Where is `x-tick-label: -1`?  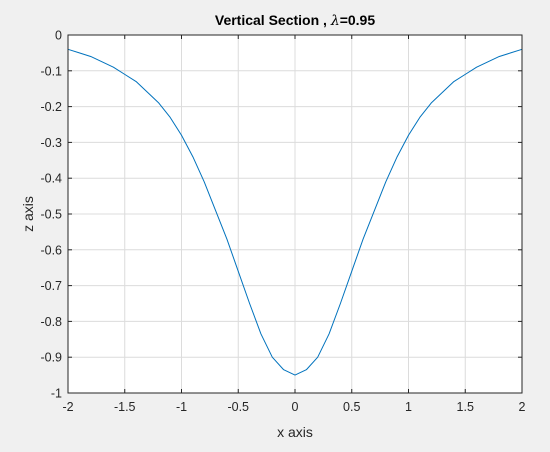
x-tick-label: -1 is located at coordinates (181, 407).